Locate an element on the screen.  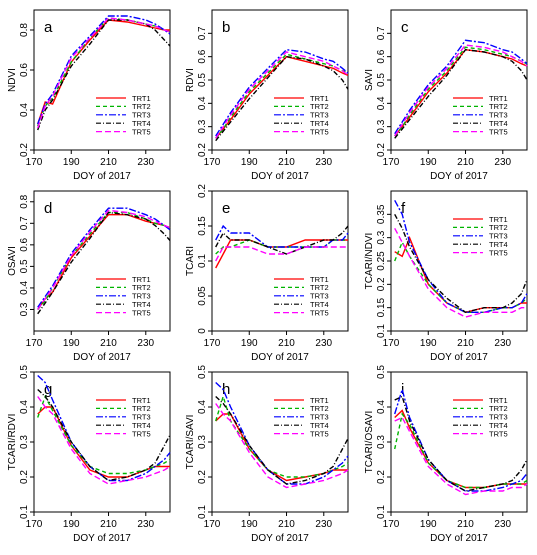
y-axis-label: TCARI is located at coordinates (190, 261).